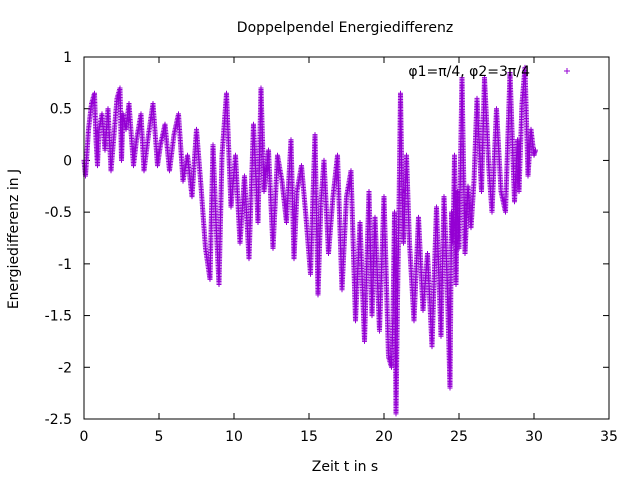  Describe the element at coordinates (58, 420) in the screenshot. I see `y-tick-label: -2.5` at that location.